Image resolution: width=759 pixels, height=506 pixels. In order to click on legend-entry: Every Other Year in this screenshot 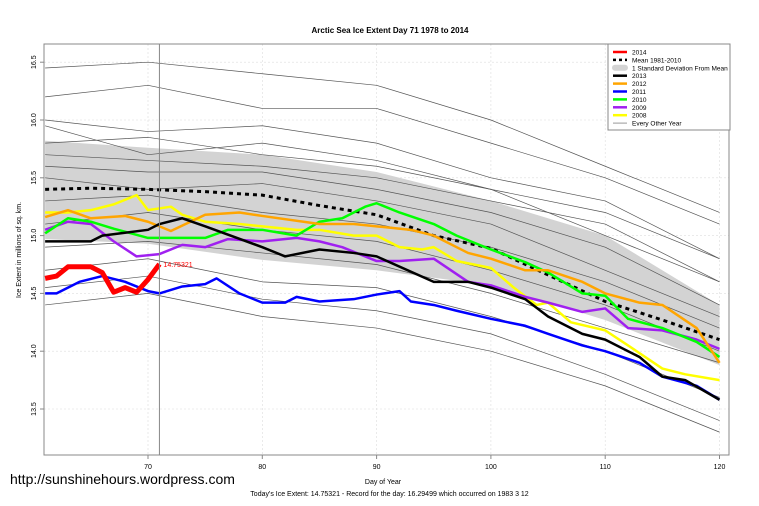, I will do `click(657, 124)`.